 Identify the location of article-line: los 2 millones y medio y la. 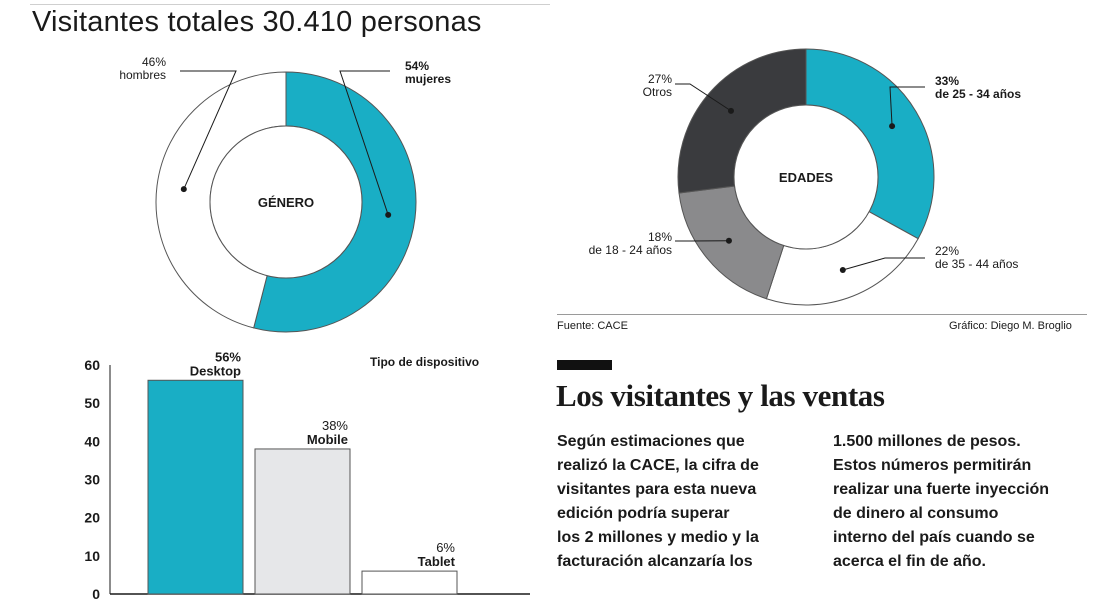
(658, 537).